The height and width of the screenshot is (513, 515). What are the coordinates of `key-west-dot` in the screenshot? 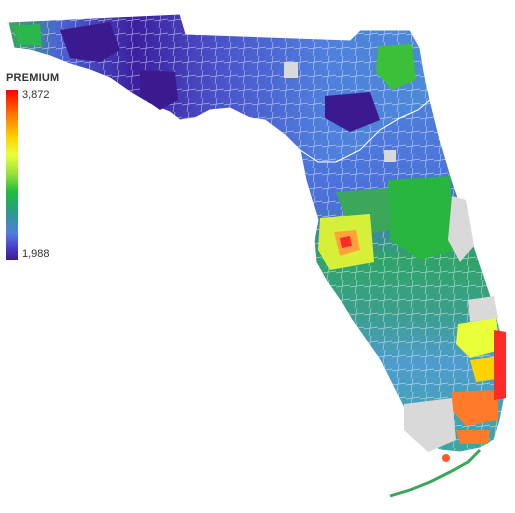 It's located at (446, 458).